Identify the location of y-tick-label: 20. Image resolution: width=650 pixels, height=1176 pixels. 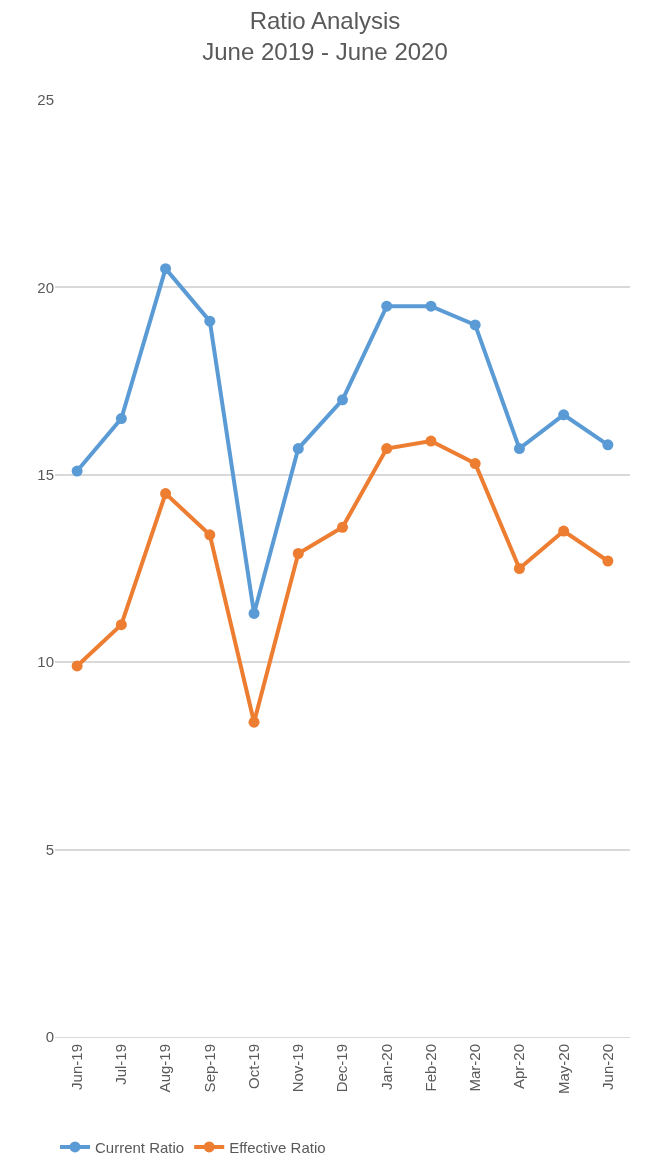
(45, 287).